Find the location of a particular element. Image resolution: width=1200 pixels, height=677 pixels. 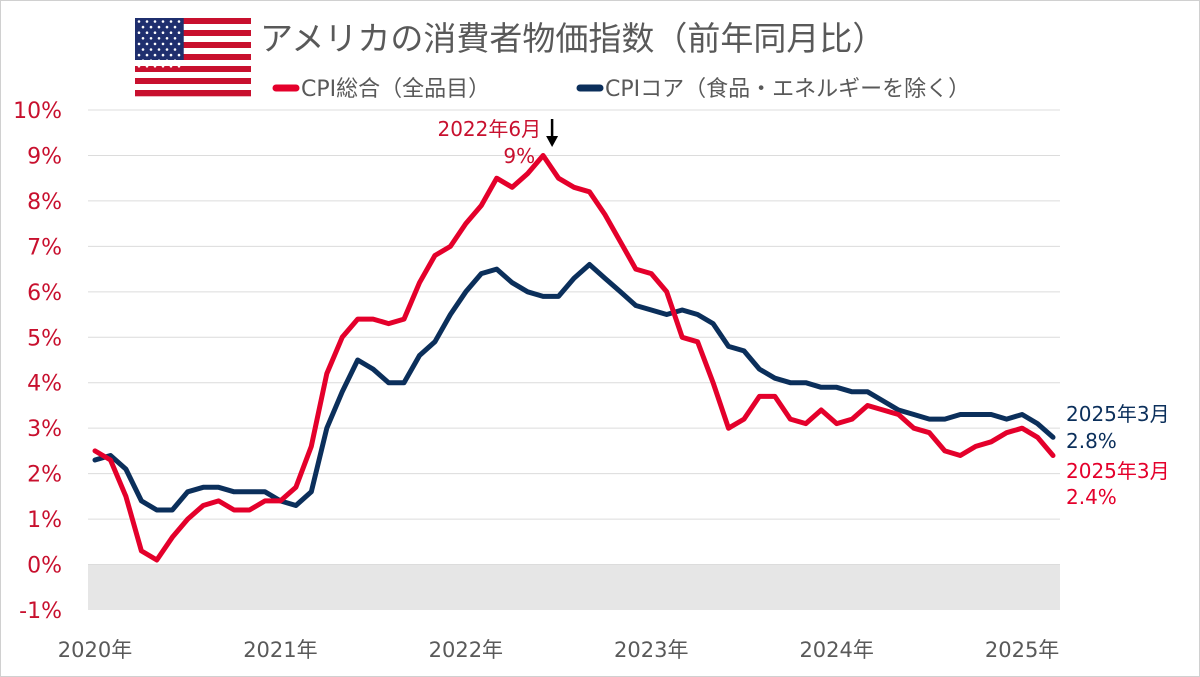

y-tick-label: 3% is located at coordinates (44, 429).